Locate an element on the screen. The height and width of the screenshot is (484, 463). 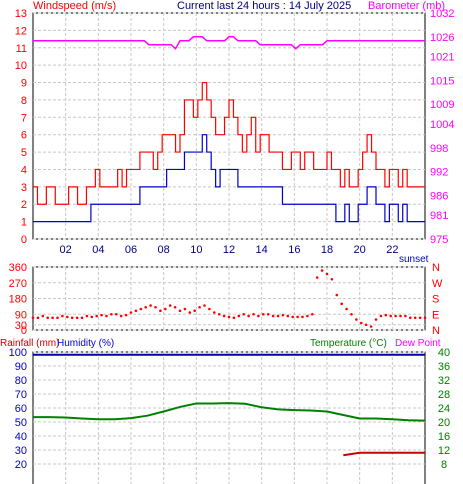
hour-axis-ticks: 02 04 06 08 10 12 14 16 18 20 22 is located at coordinates (229, 250).